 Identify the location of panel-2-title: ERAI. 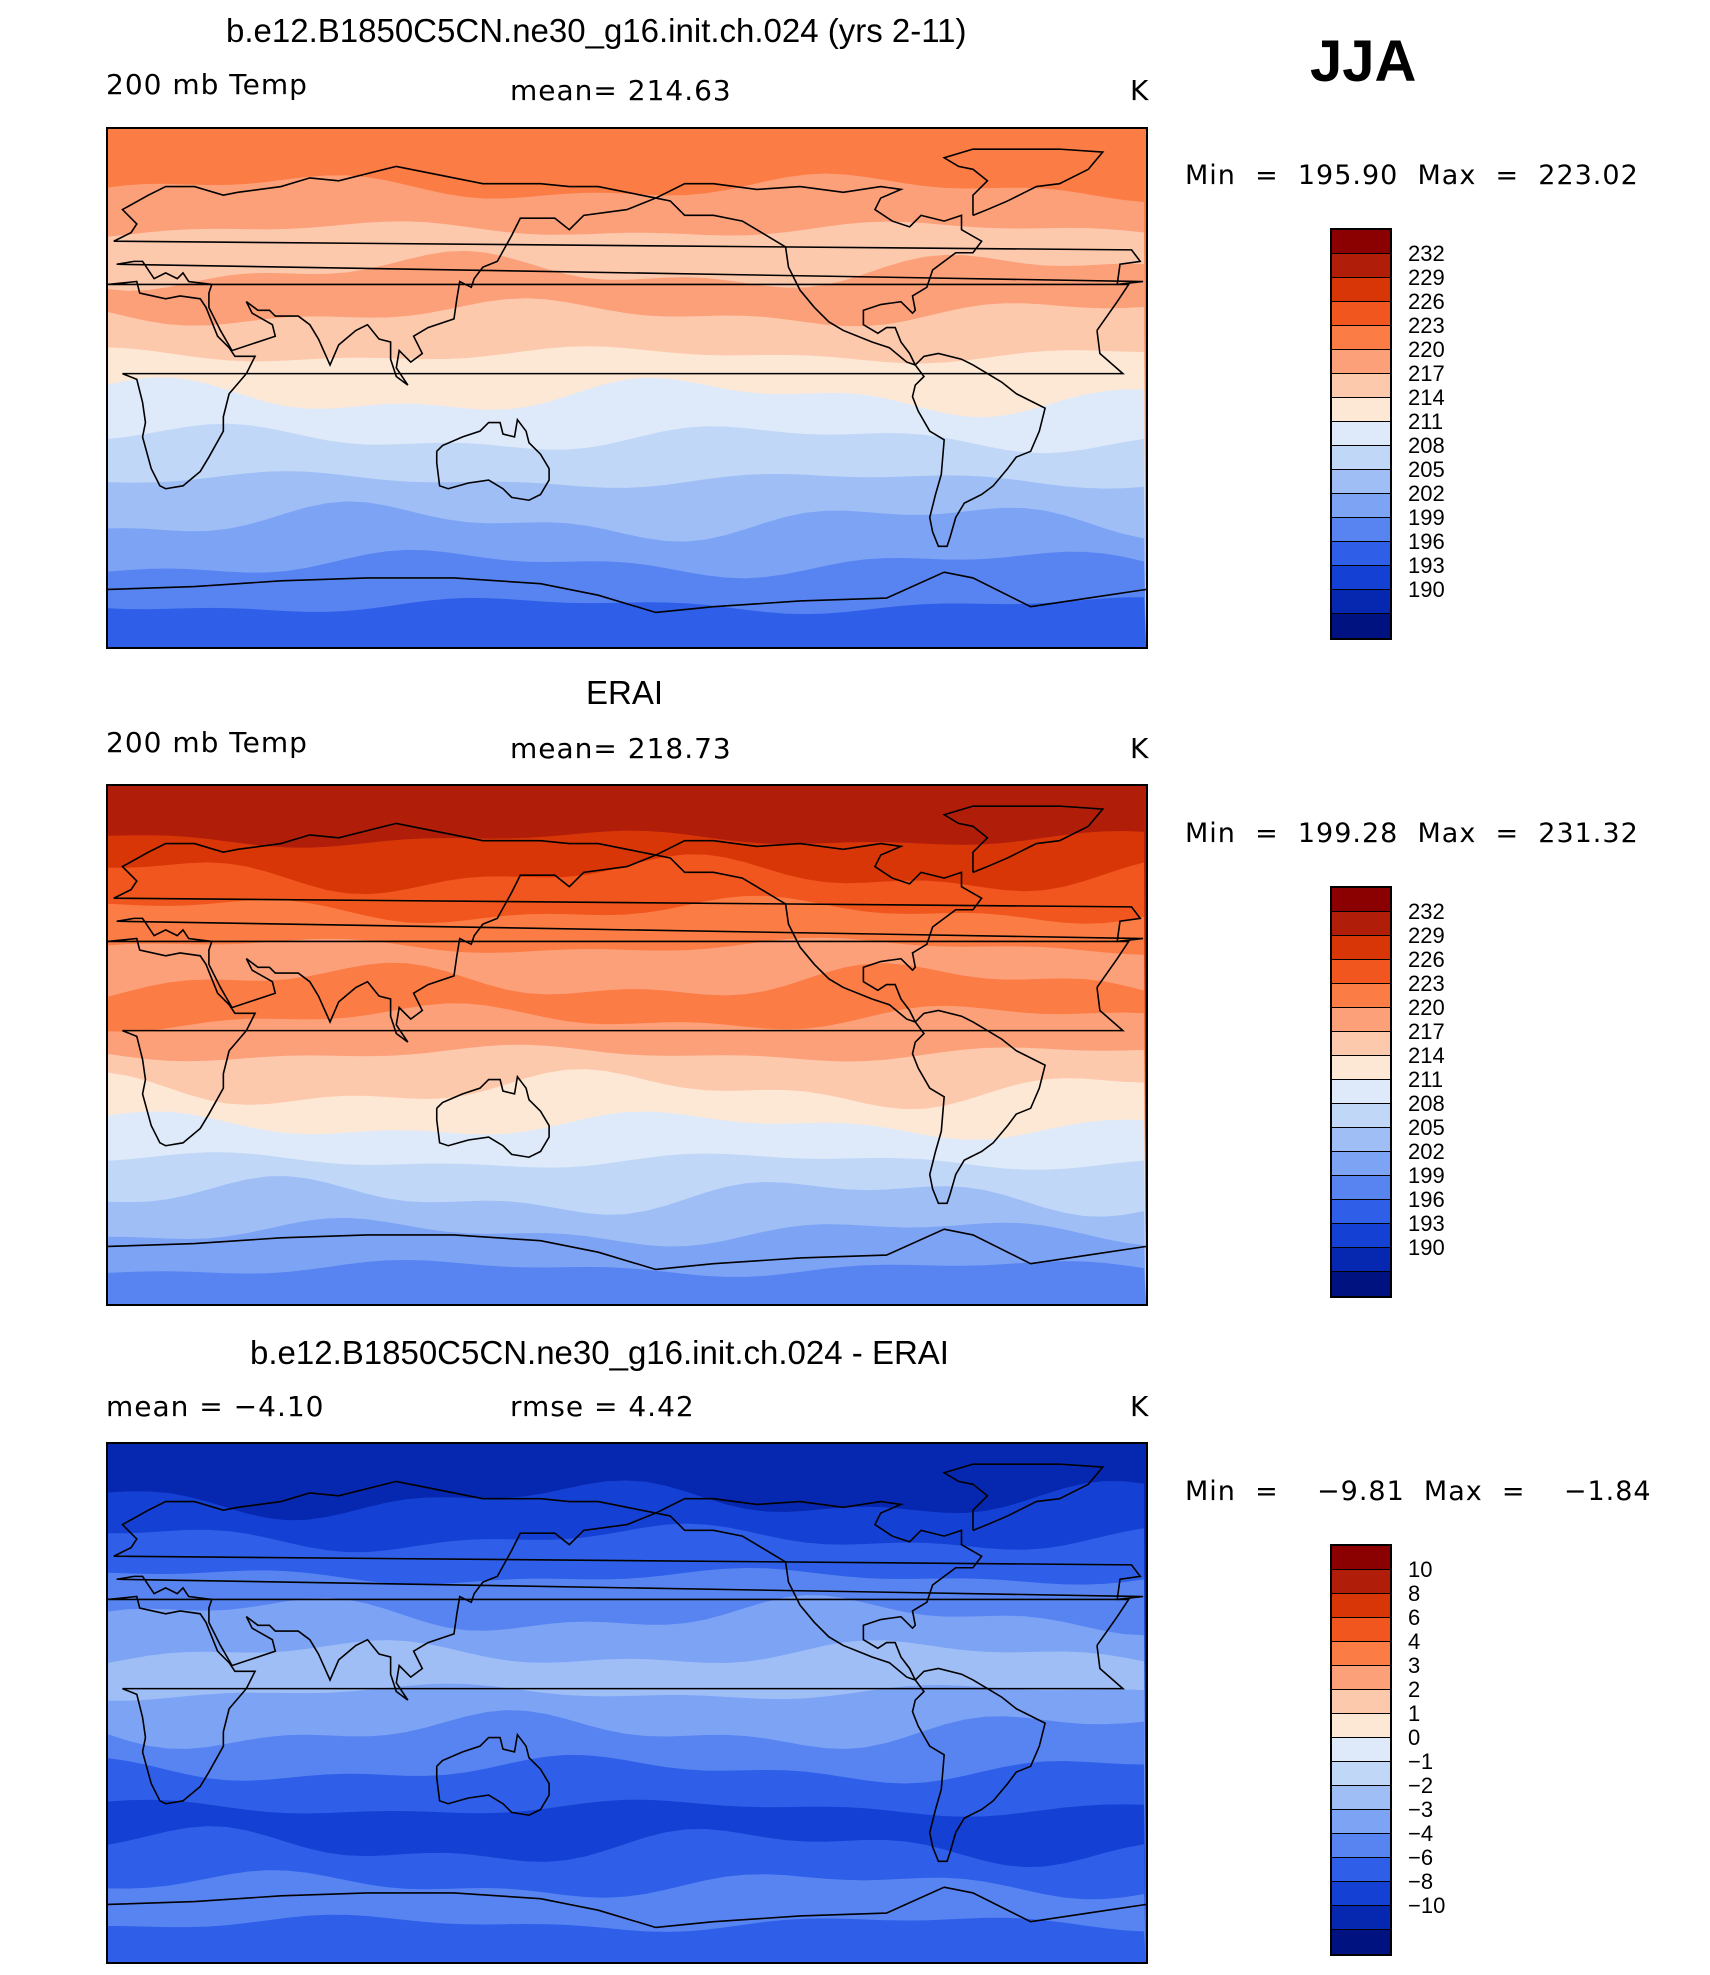
(625, 692).